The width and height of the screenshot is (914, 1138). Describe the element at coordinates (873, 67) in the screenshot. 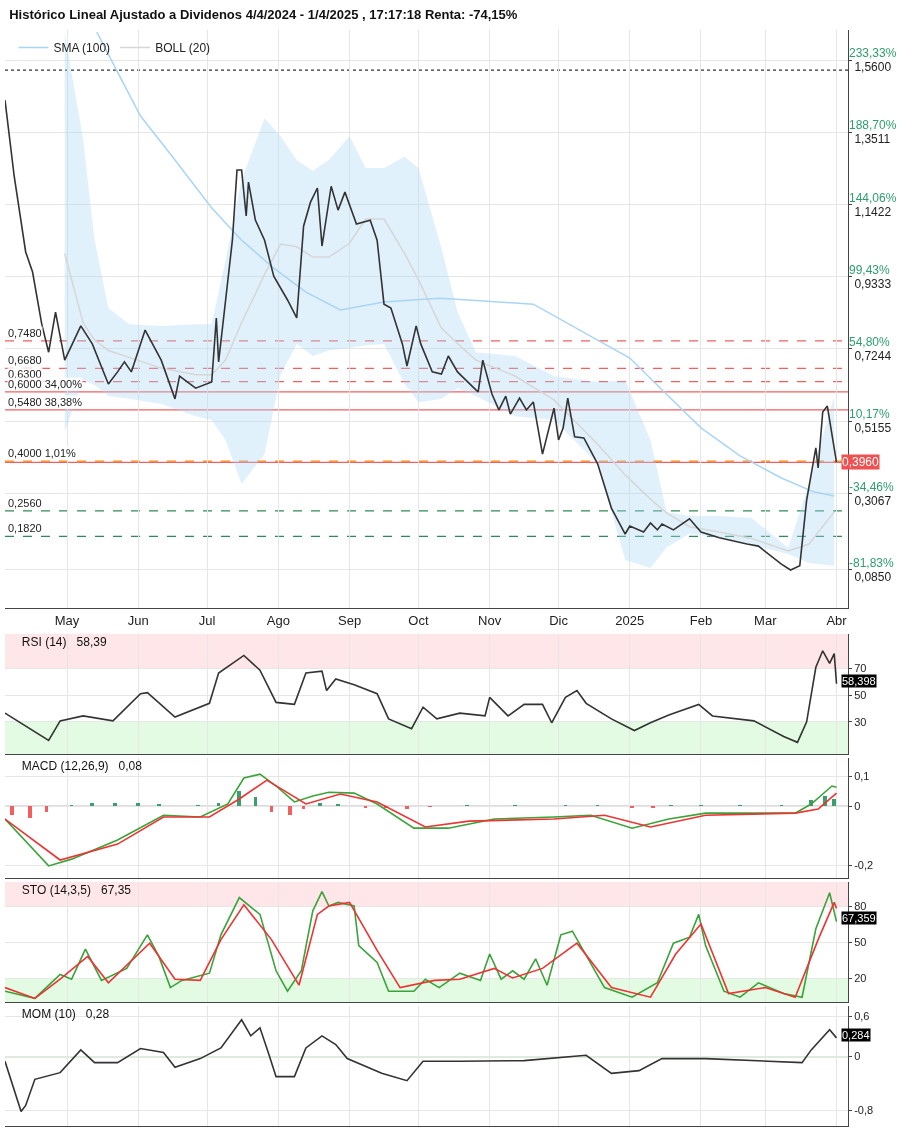

I see `y-tick-label: 1,5600` at that location.